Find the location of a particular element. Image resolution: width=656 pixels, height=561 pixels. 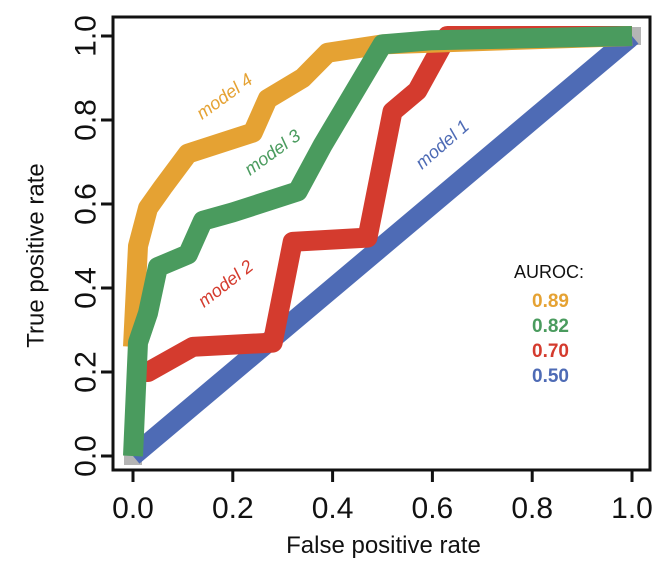

x-tick-label-3: 0.6 is located at coordinates (433, 508).